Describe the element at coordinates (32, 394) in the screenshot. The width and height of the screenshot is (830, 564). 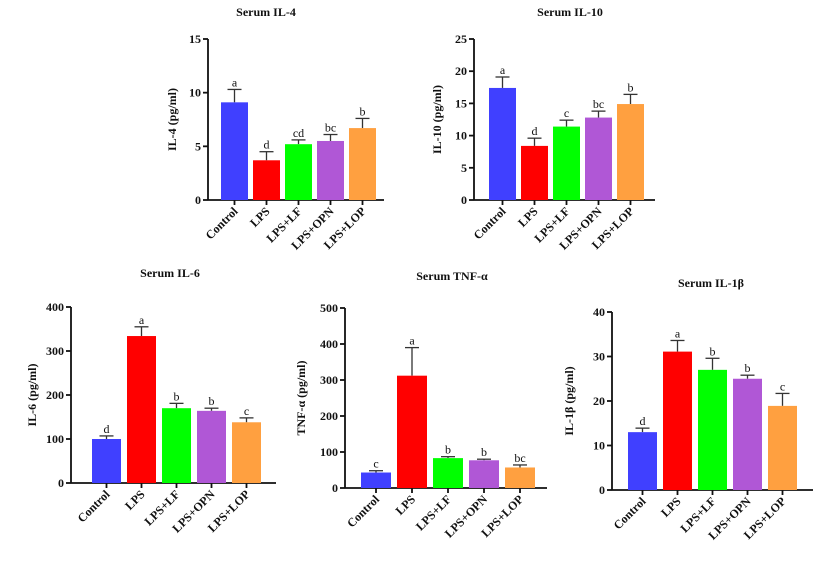
I see `y-axis-label: IL-6 (pg/ml)` at that location.